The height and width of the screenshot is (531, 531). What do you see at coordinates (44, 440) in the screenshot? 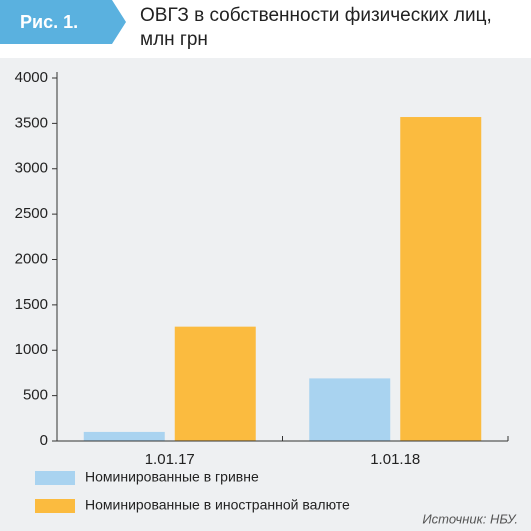
I see `y-tick-label: 0` at bounding box center [44, 440].